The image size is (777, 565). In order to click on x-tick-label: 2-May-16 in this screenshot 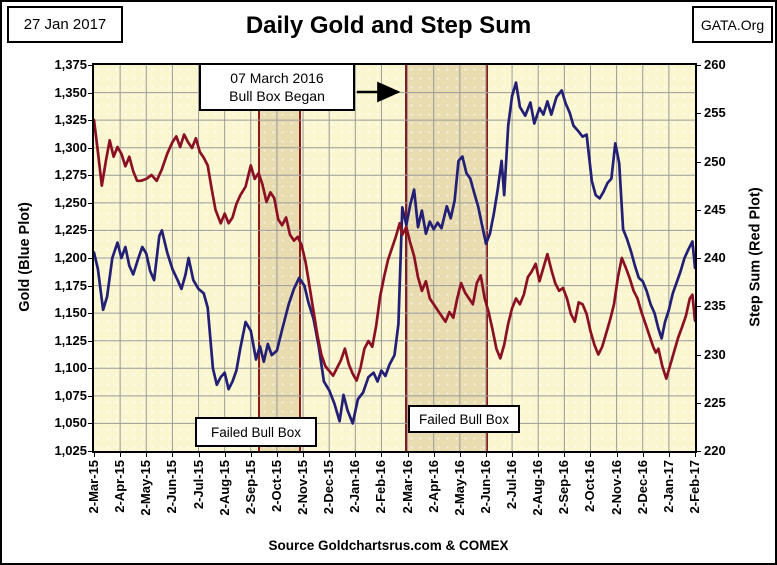, I will do `click(459, 488)`.